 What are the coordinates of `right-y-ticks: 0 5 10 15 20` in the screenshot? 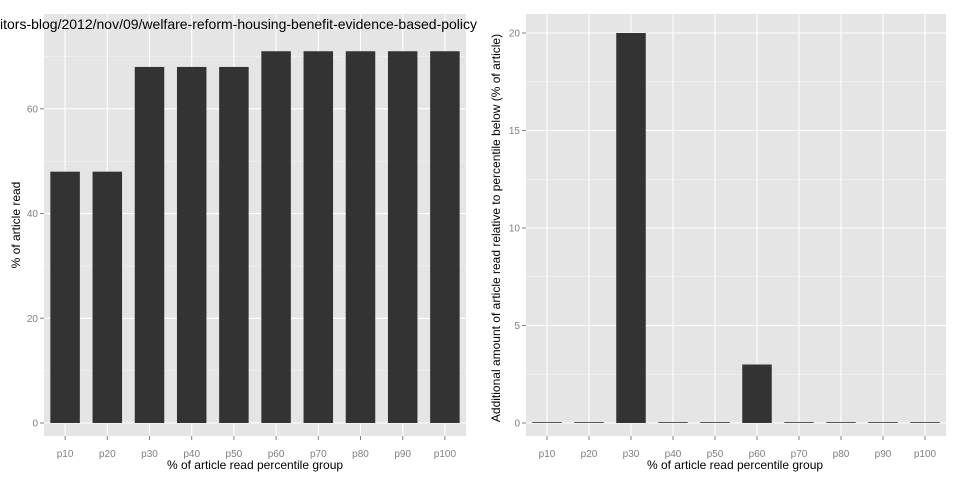 It's located at (517, 229).